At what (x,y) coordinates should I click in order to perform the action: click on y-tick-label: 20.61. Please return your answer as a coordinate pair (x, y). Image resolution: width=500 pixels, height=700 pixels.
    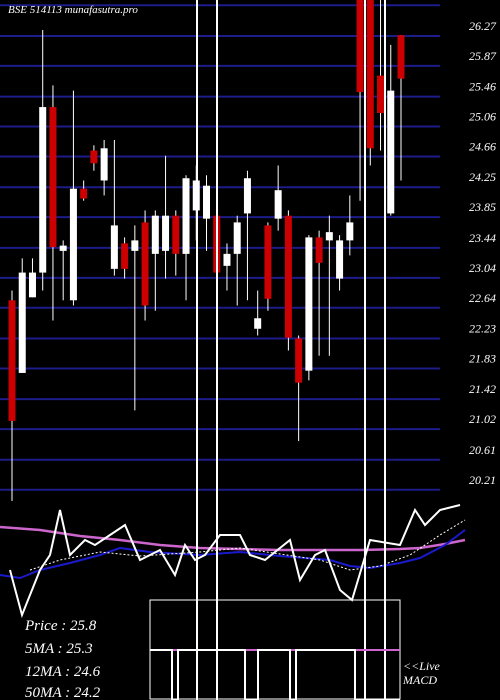
    Looking at the image, I should click on (482, 450).